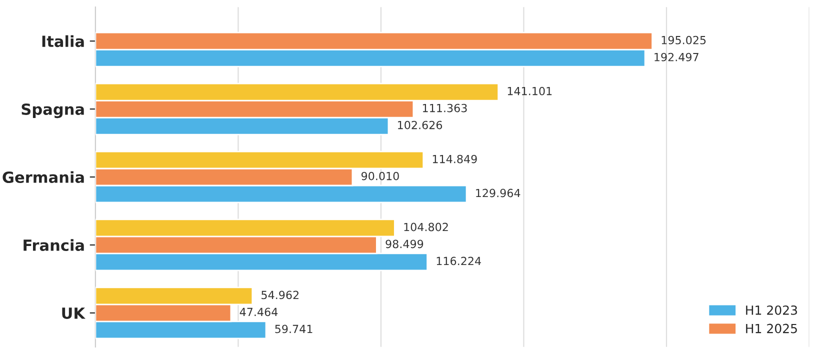  Describe the element at coordinates (405, 244) in the screenshot. I see `data-label: 98.499` at that location.